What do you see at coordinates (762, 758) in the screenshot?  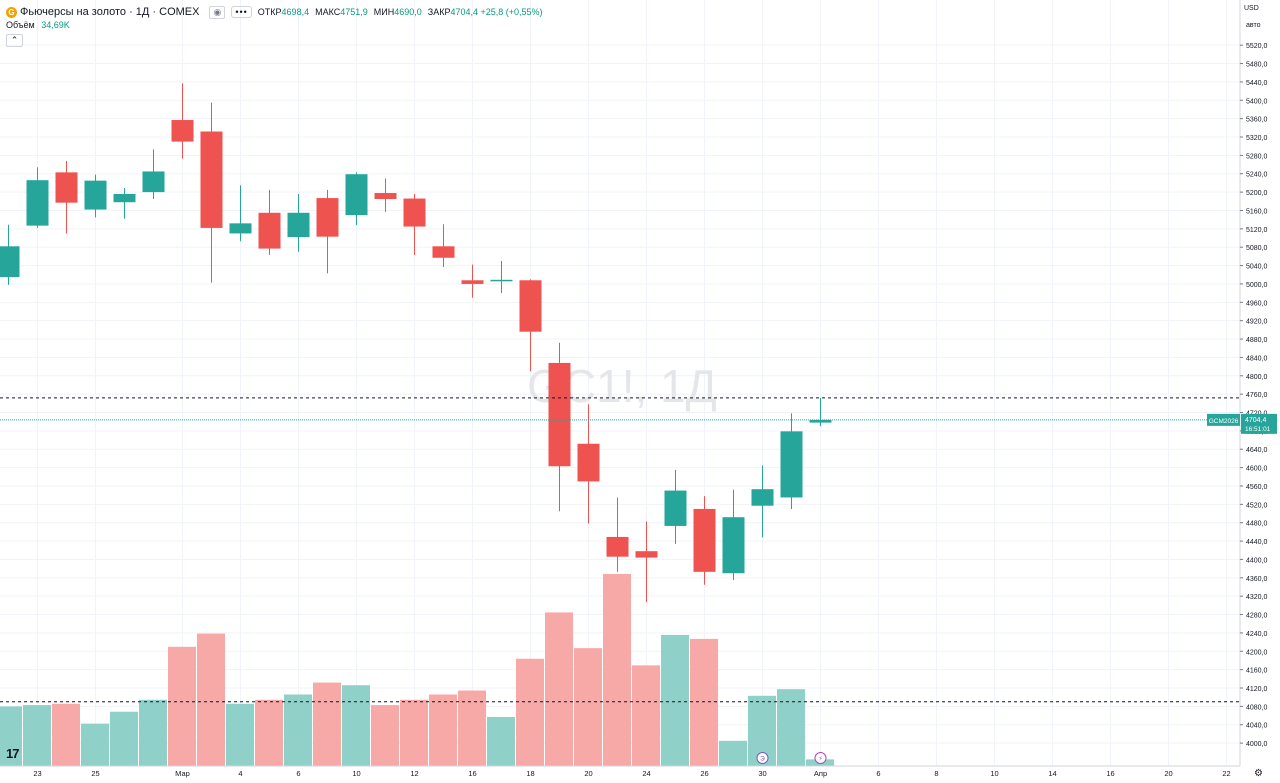 I see `dividend-icon: Э` at bounding box center [762, 758].